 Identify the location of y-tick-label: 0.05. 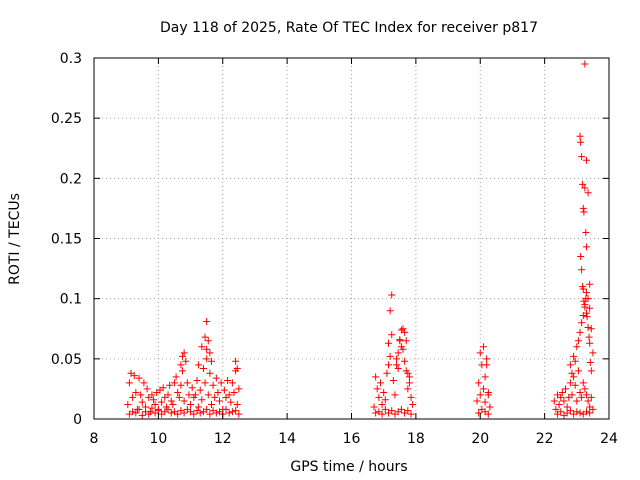
(66, 360).